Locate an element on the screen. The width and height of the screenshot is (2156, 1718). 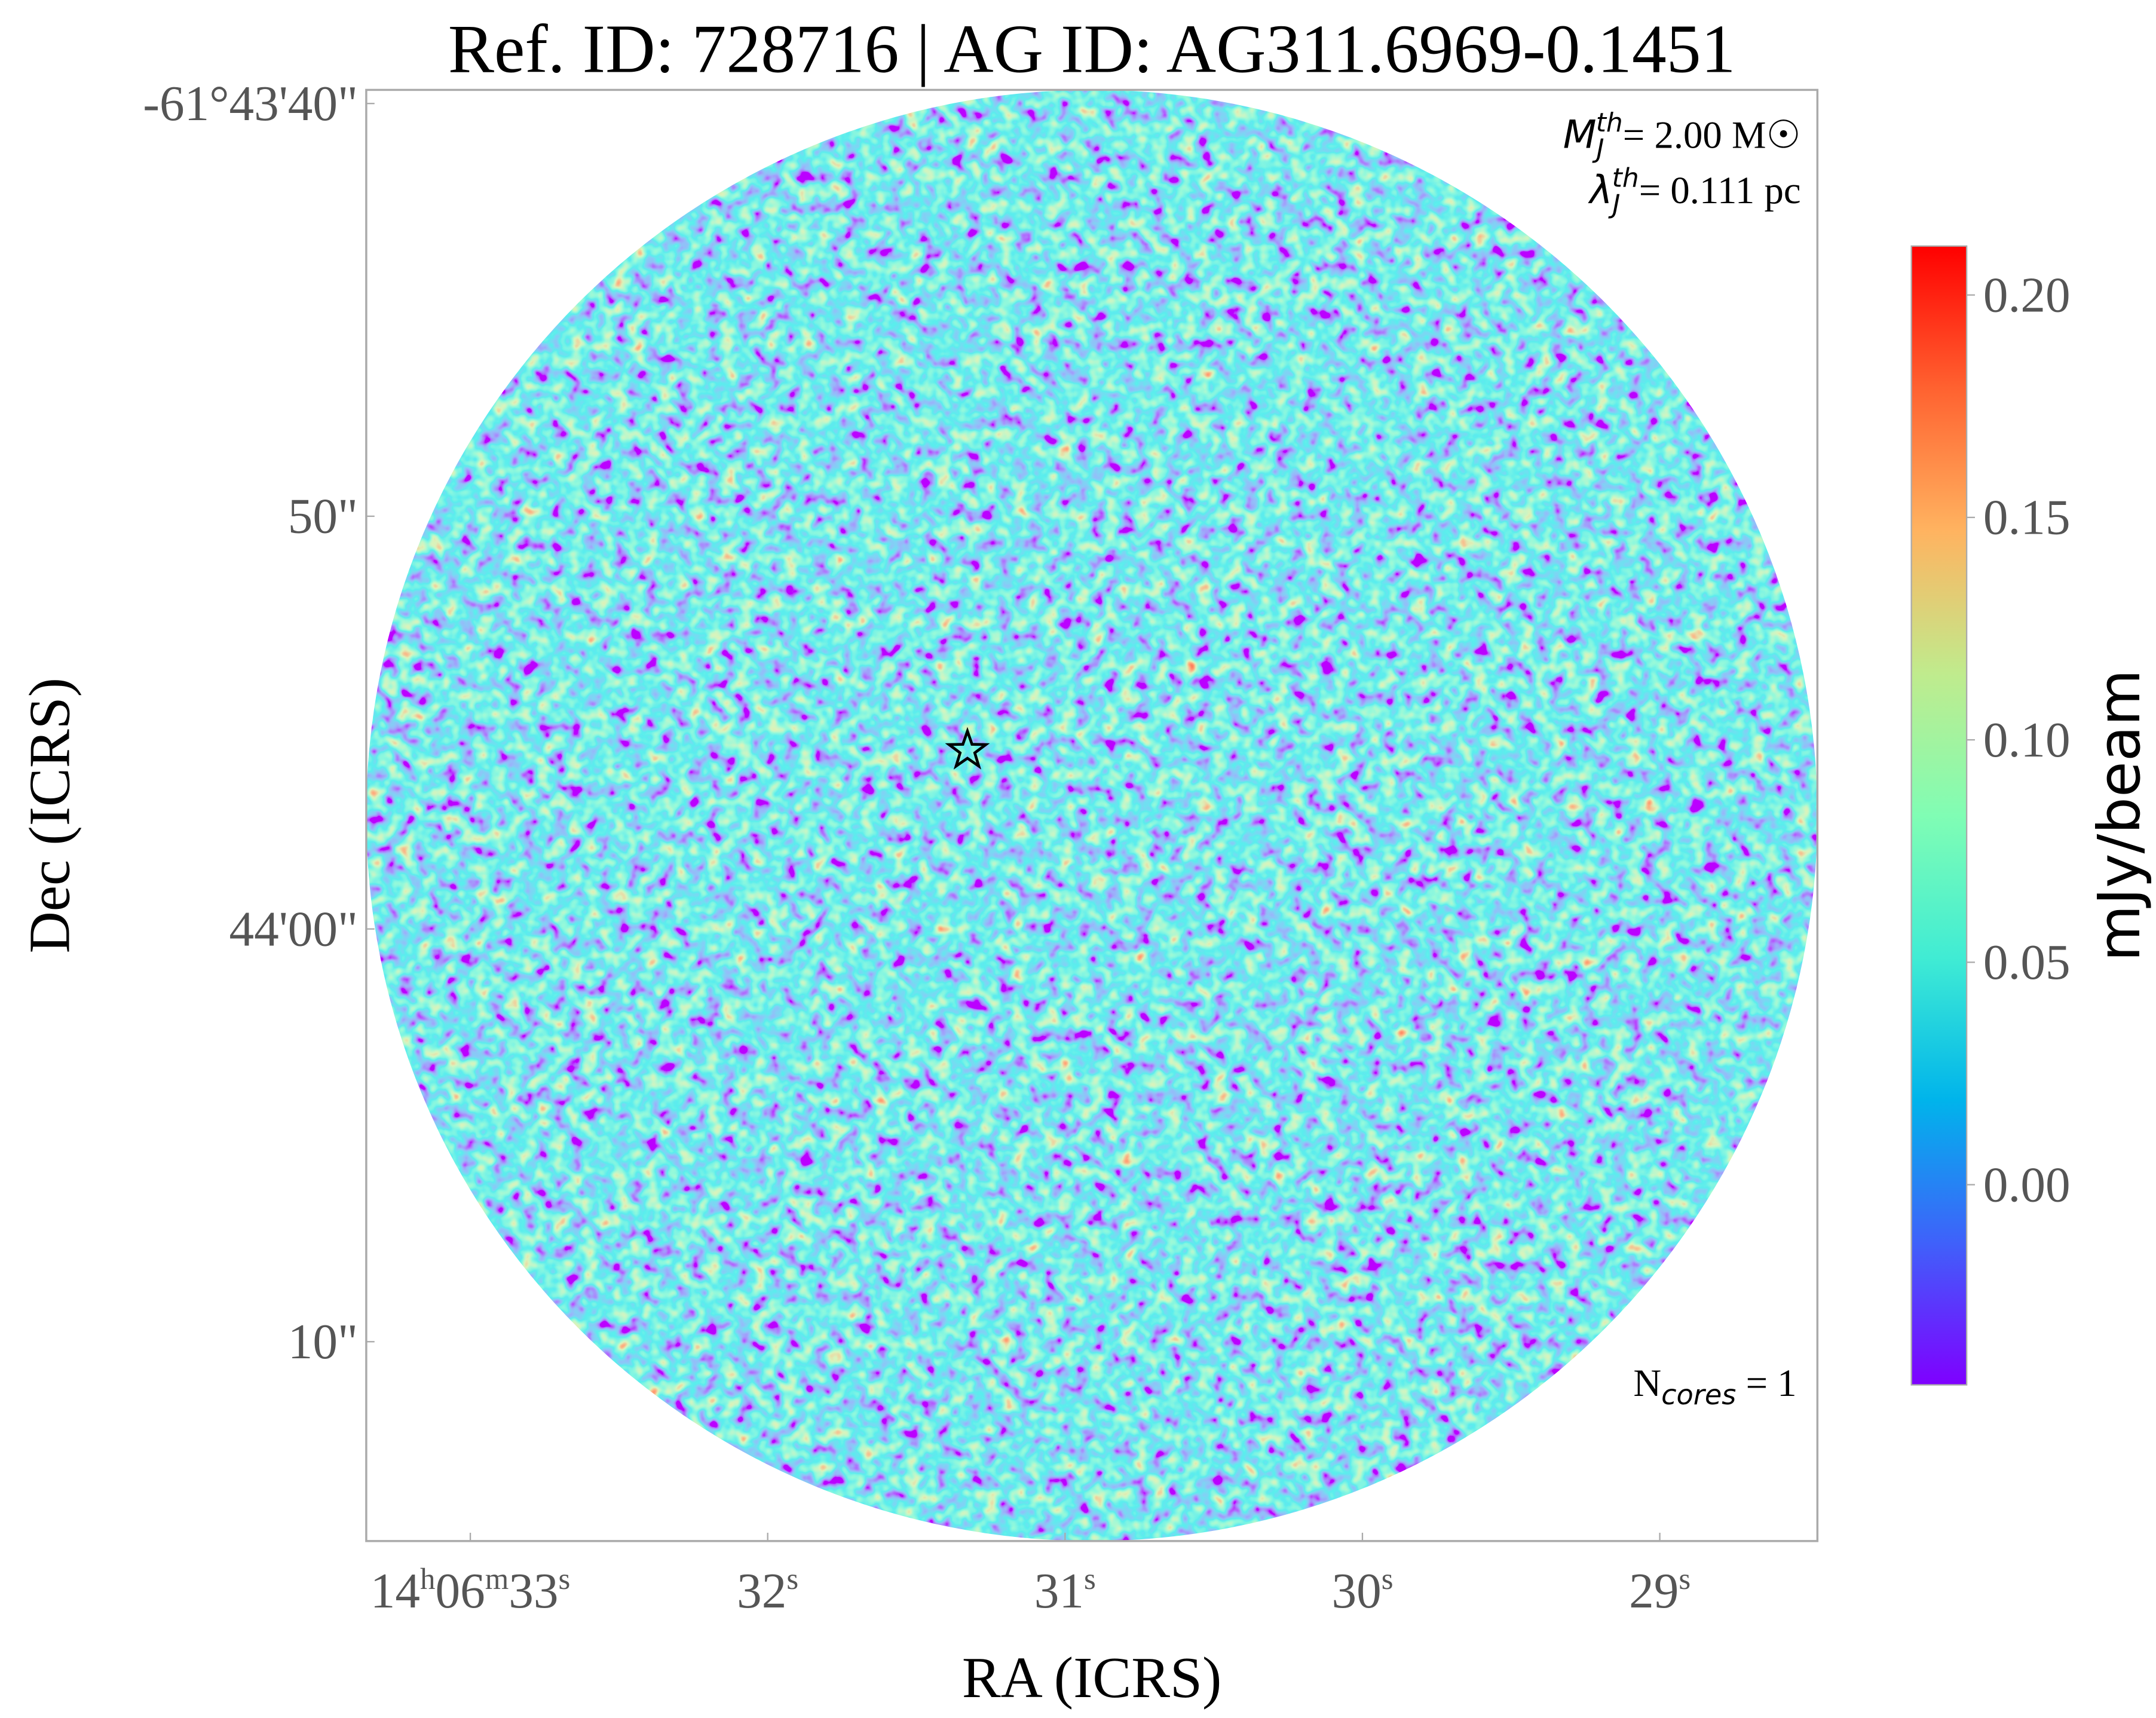
annotation-text: = 2.00 M☉ is located at coordinates (1712, 135).